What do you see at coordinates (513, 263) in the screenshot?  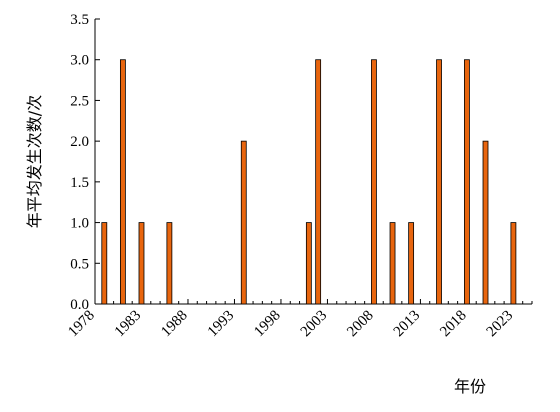 I see `bar-2023` at bounding box center [513, 263].